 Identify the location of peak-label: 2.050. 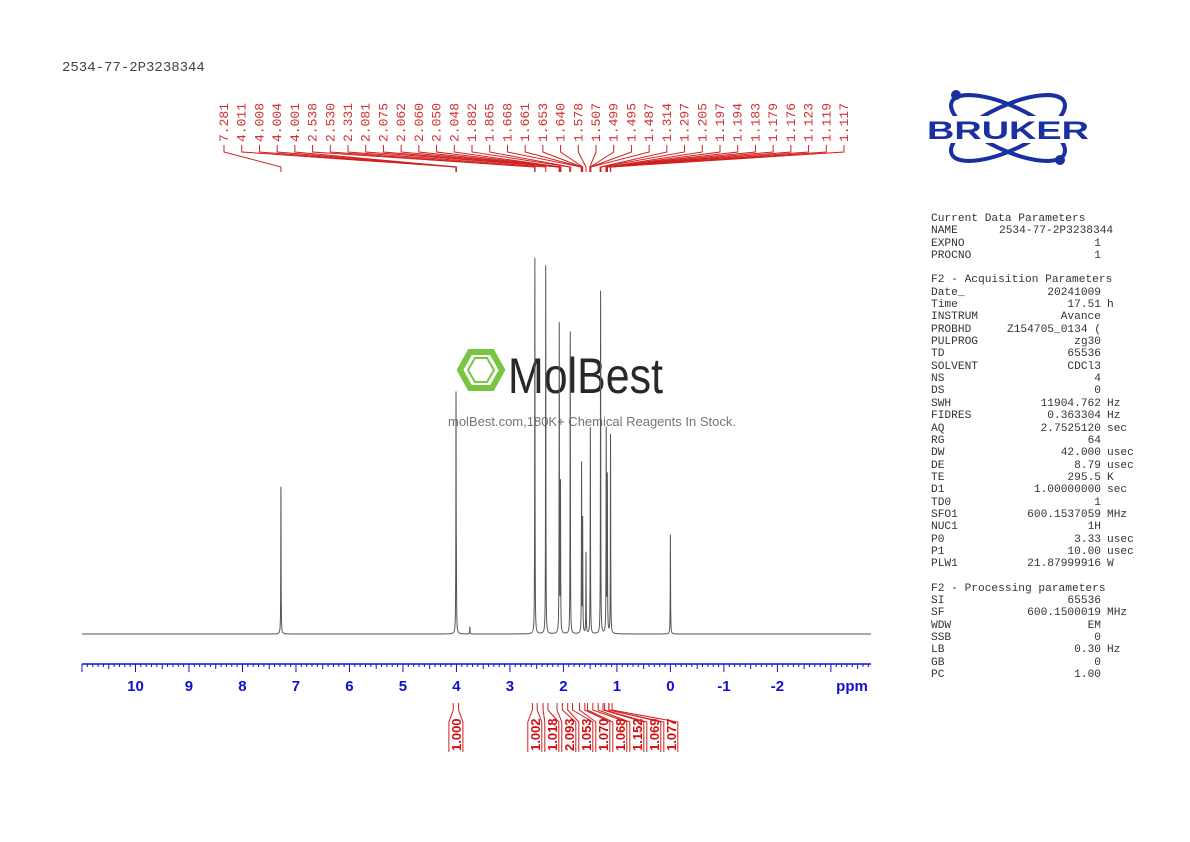
(437, 122).